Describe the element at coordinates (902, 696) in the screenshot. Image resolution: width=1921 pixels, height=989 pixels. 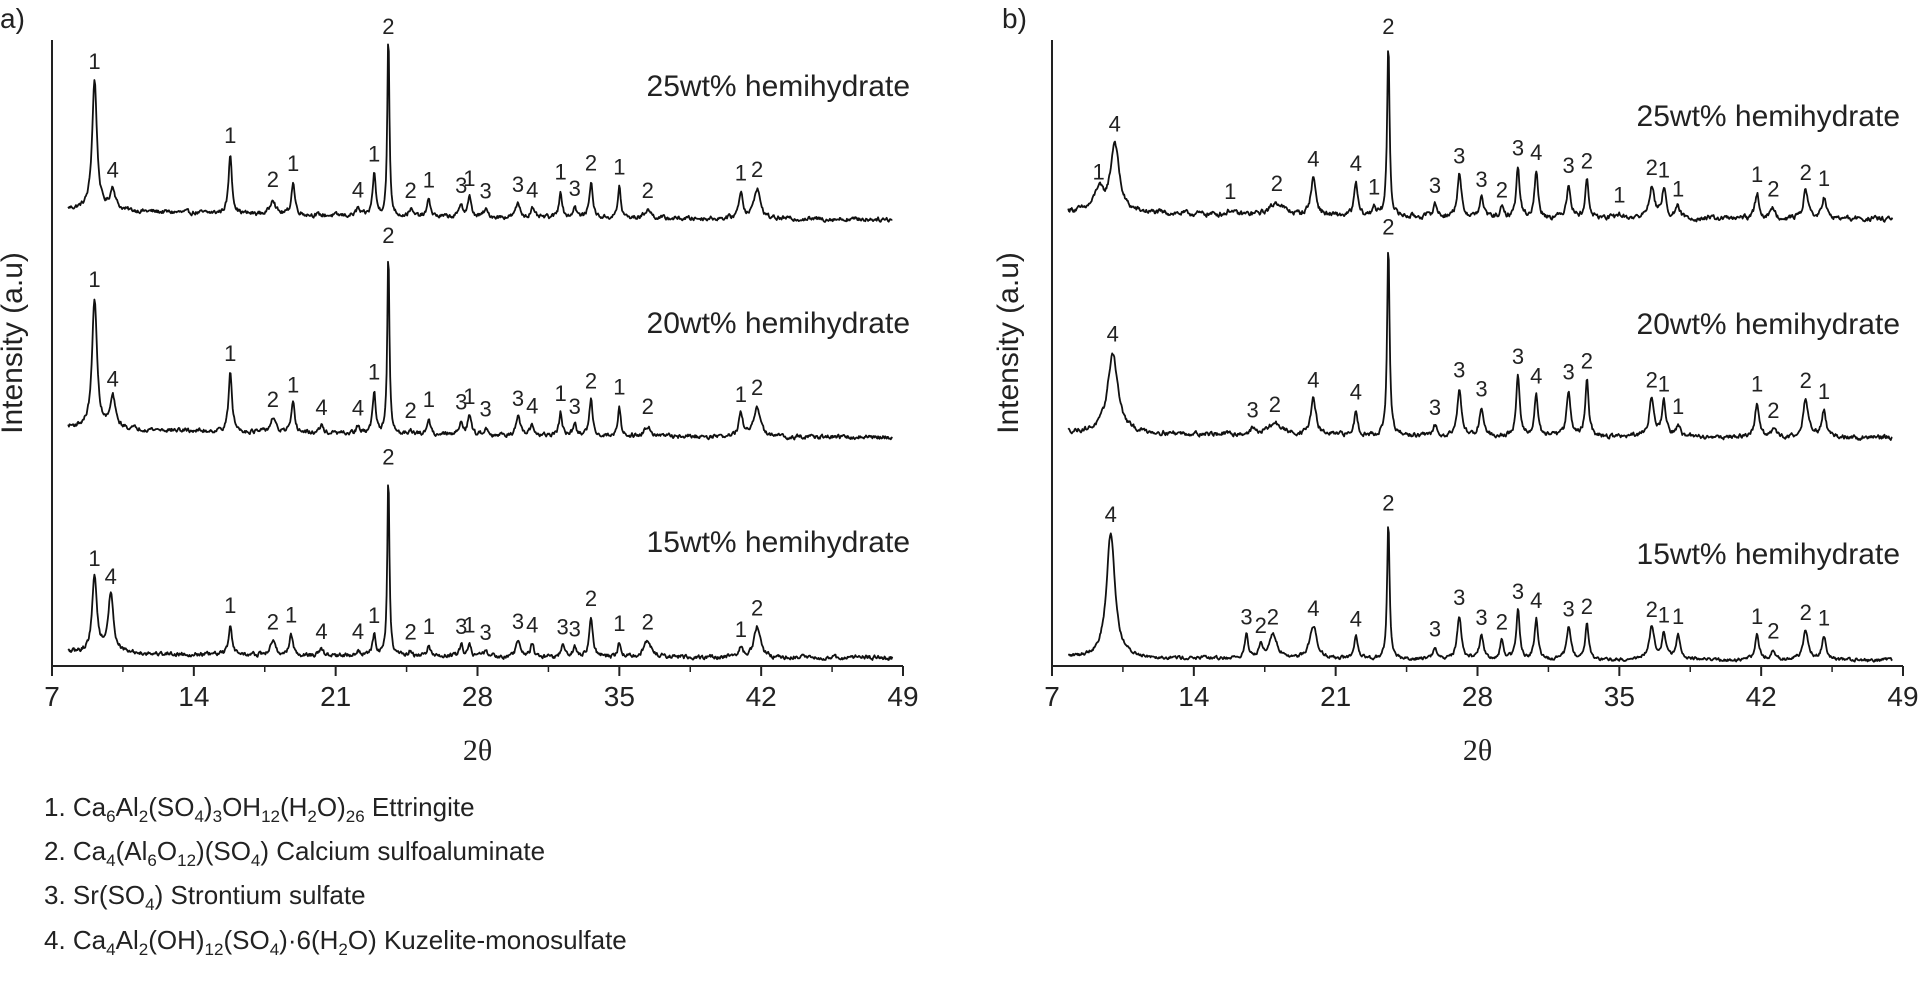
I see `x-tick-label: 49` at that location.